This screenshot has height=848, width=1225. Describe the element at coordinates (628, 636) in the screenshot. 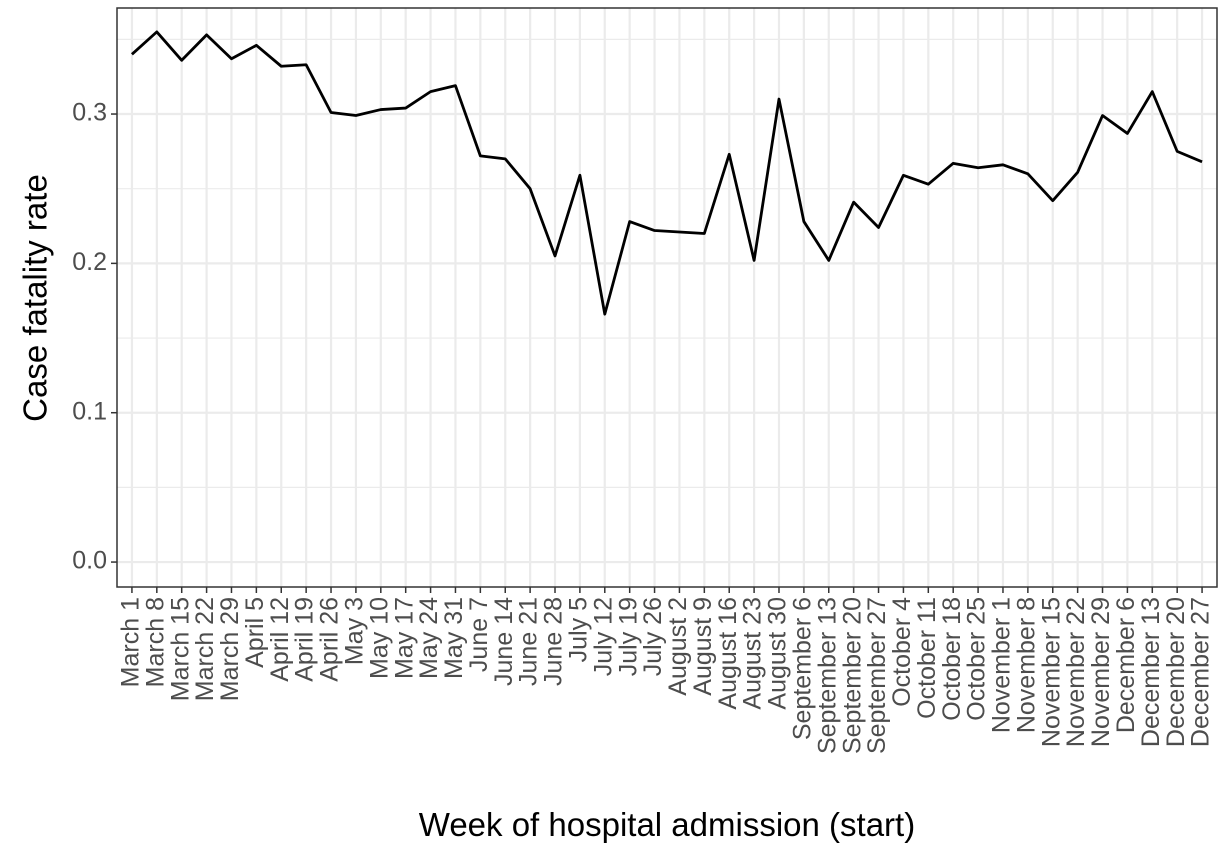

I see `x-tick-label: July 19` at that location.